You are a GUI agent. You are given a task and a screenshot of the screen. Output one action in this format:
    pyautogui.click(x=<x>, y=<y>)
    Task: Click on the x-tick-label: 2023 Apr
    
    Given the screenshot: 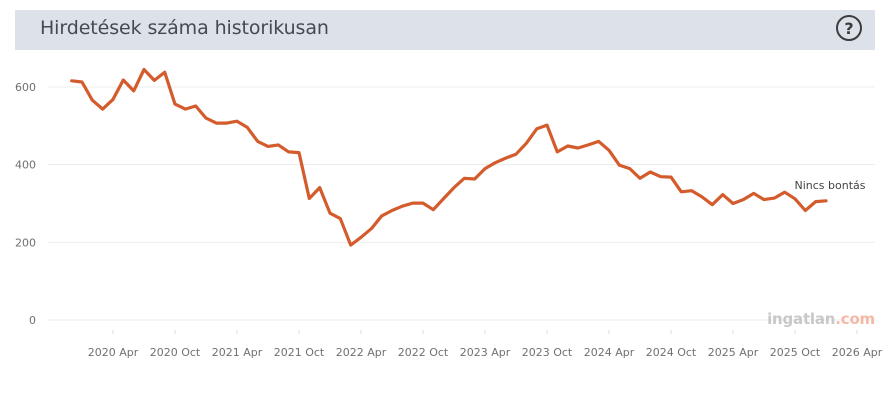 What is the action you would take?
    pyautogui.click(x=485, y=352)
    